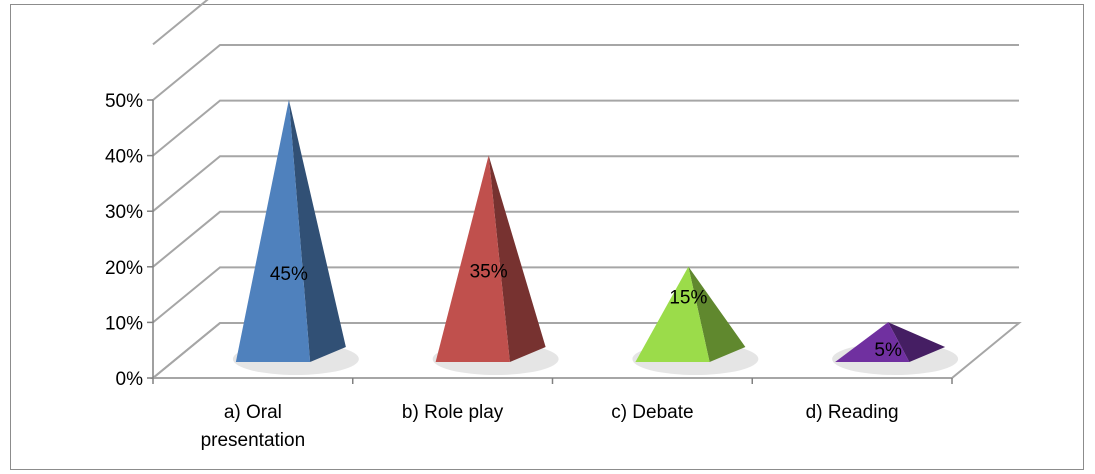 This screenshot has width=1095, height=474. What do you see at coordinates (253, 412) in the screenshot?
I see `category-label: a) Oral` at bounding box center [253, 412].